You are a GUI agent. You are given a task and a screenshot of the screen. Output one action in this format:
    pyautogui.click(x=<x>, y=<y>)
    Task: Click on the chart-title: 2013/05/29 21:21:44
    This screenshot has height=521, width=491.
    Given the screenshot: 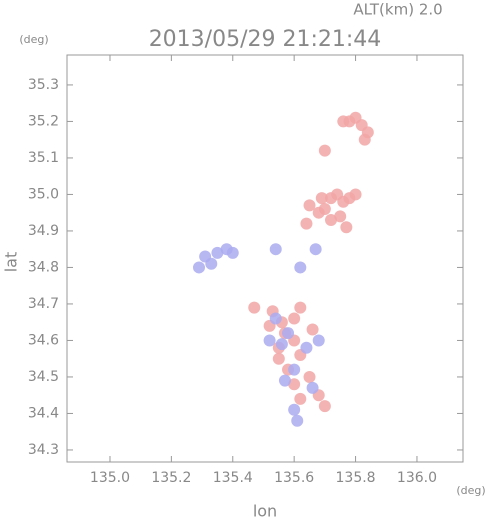 What is the action you would take?
    pyautogui.click(x=265, y=39)
    